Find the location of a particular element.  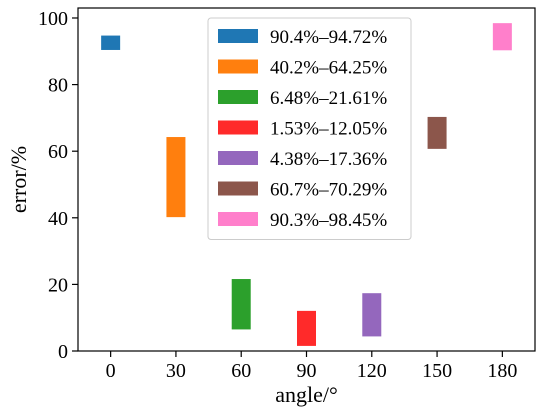

x-tick-label: 90 is located at coordinates (307, 371).